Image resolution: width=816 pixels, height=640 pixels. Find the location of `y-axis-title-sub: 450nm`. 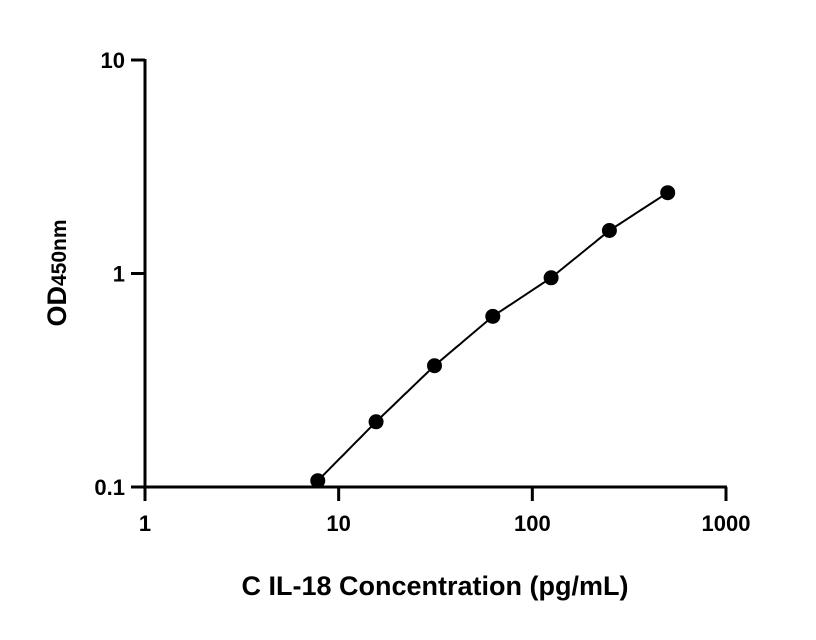

y-axis-title-sub: 450nm is located at coordinates (59, 252).